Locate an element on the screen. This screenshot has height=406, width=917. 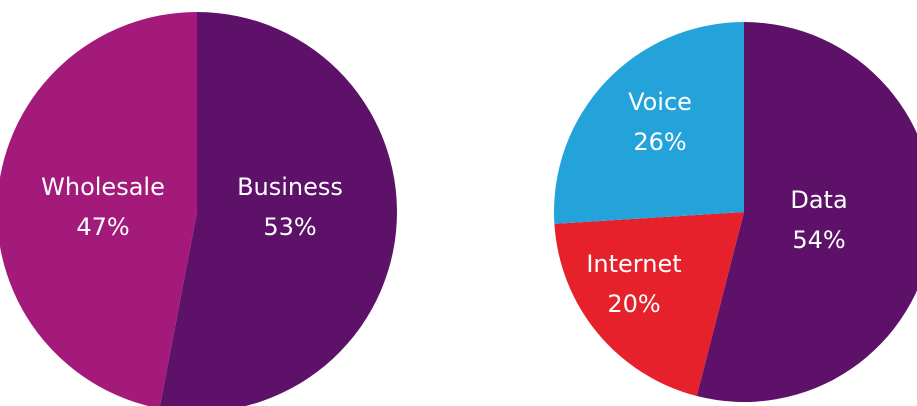
slice-label-voice: Voice is located at coordinates (660, 102).